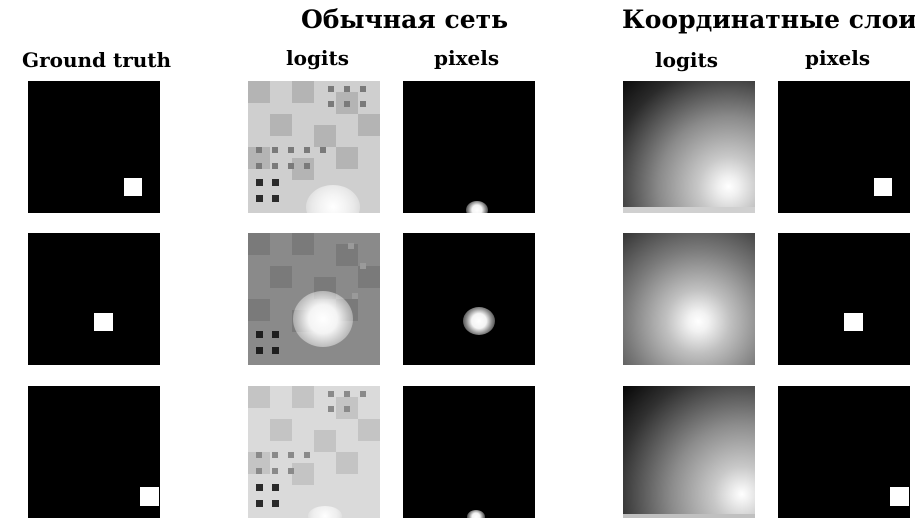  Describe the element at coordinates (405, 19) in the screenshot. I see `plain-network-title: Обычная сеть` at that location.